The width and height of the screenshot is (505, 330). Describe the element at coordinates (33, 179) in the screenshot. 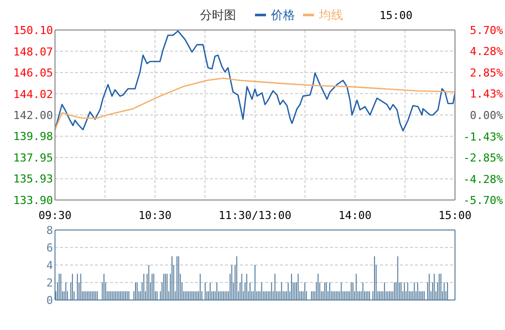

I see `y-tick-label: 135.93` at that location.